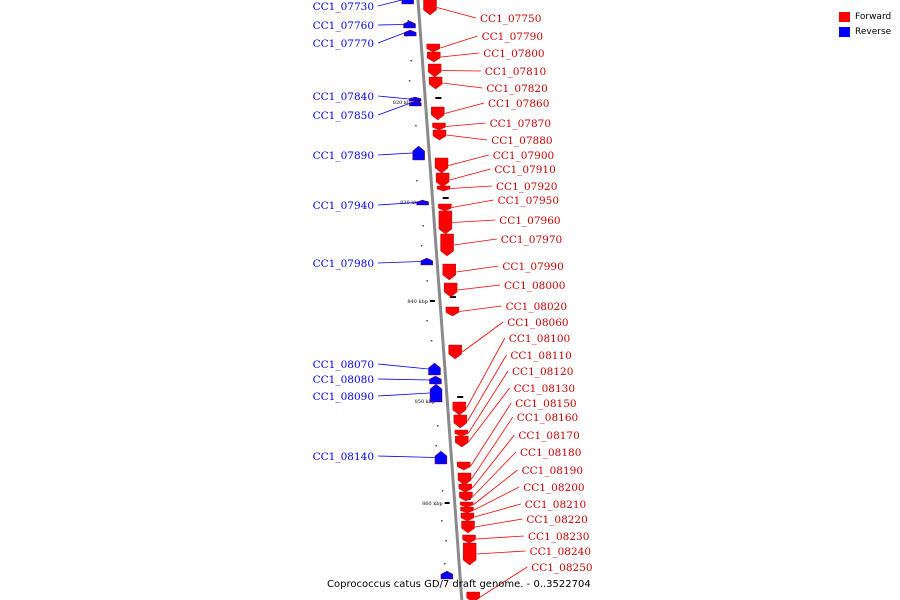 The height and width of the screenshot is (600, 900). What do you see at coordinates (873, 31) in the screenshot?
I see `legend-label-reverse: Reverse` at bounding box center [873, 31].